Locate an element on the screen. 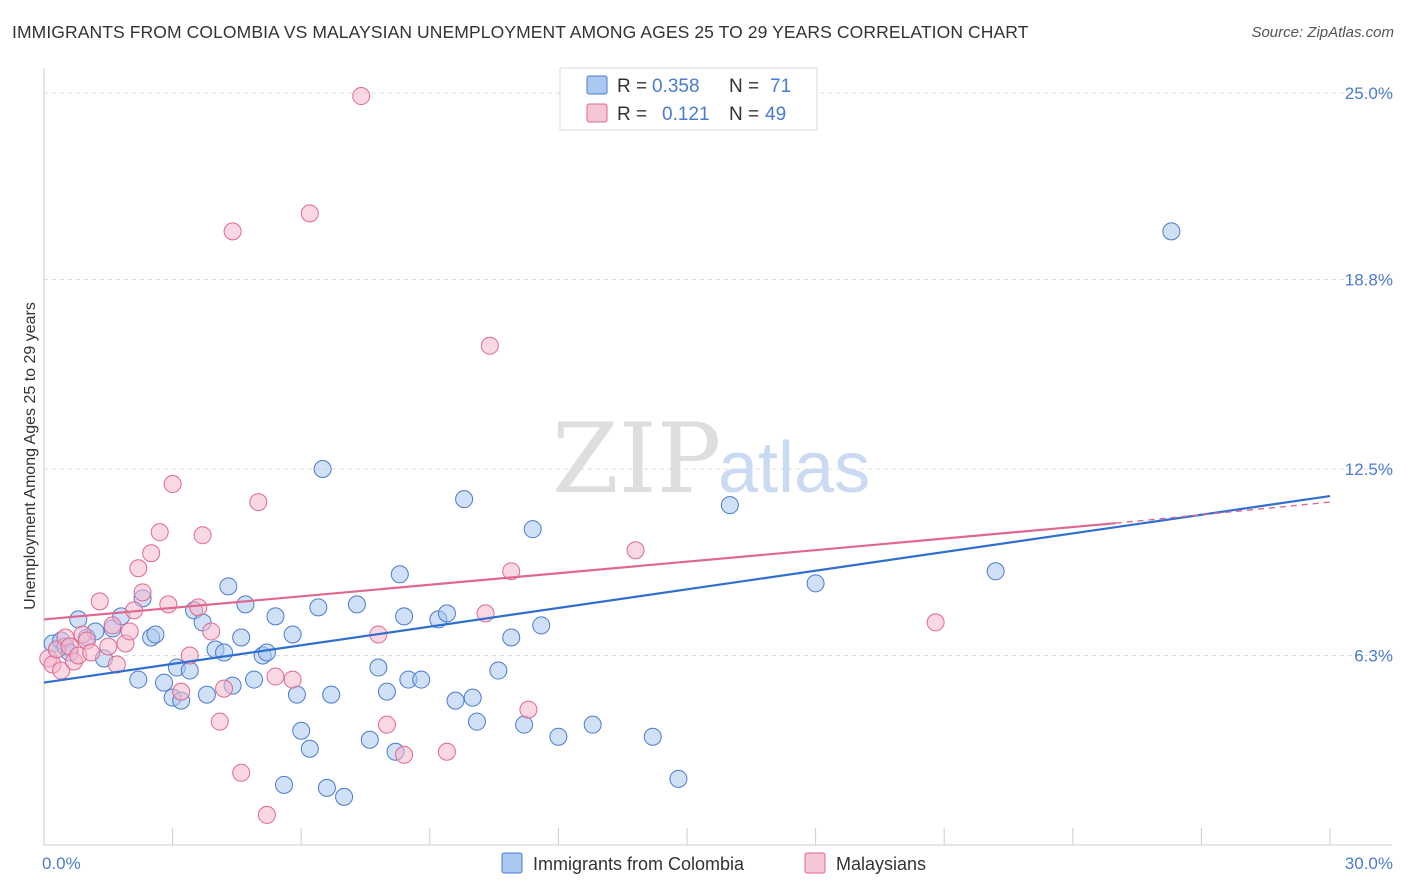 This screenshot has width=1406, height=892. bottom-legend-label-colombia: Immigrants from Colombia is located at coordinates (639, 864).